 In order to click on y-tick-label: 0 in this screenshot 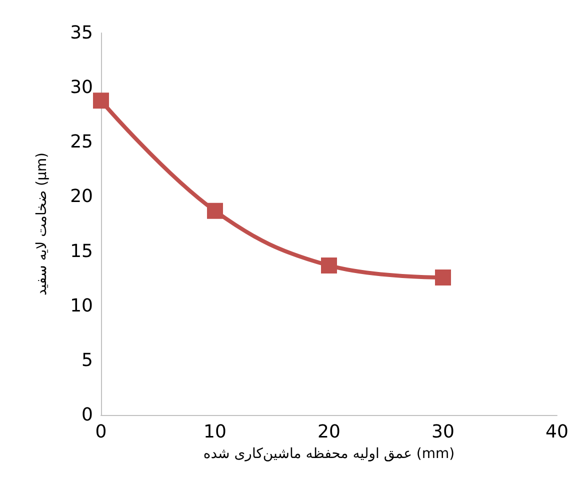, I will do `click(87, 415)`.